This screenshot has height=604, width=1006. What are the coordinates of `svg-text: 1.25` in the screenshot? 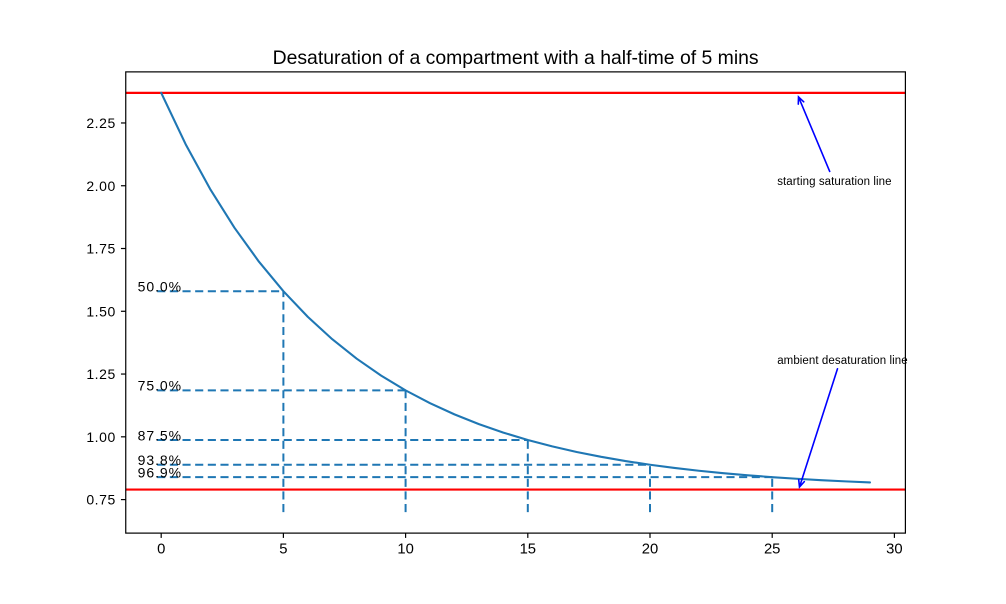 It's located at (100, 374).